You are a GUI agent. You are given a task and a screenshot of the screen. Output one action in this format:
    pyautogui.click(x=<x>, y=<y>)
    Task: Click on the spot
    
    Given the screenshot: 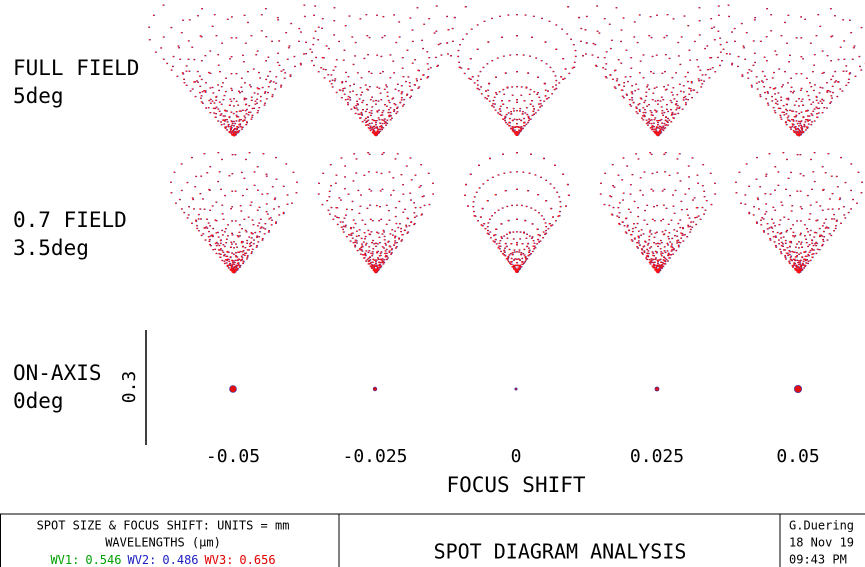 What is the action you would take?
    pyautogui.click(x=658, y=71)
    